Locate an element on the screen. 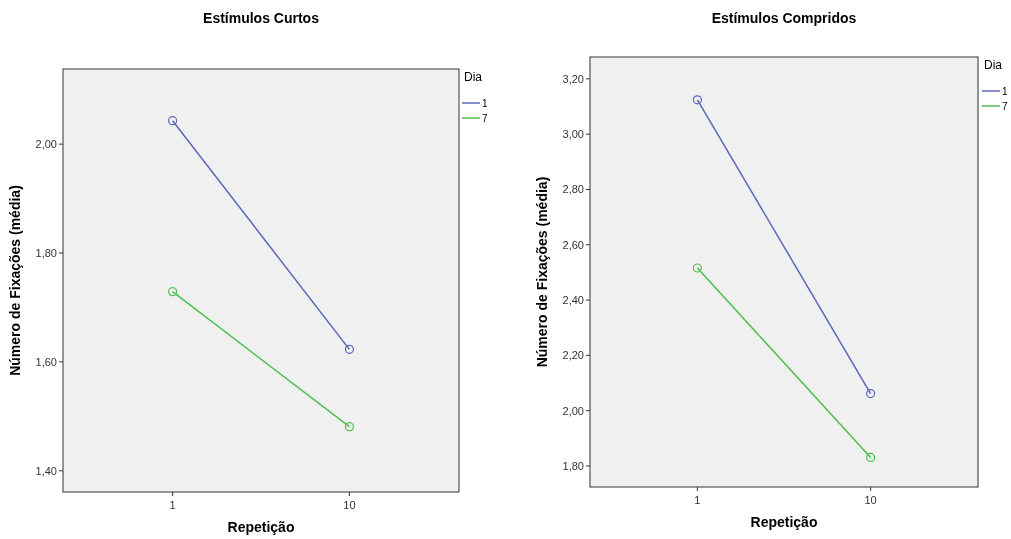  y-tick-label: 3,00 is located at coordinates (573, 134).